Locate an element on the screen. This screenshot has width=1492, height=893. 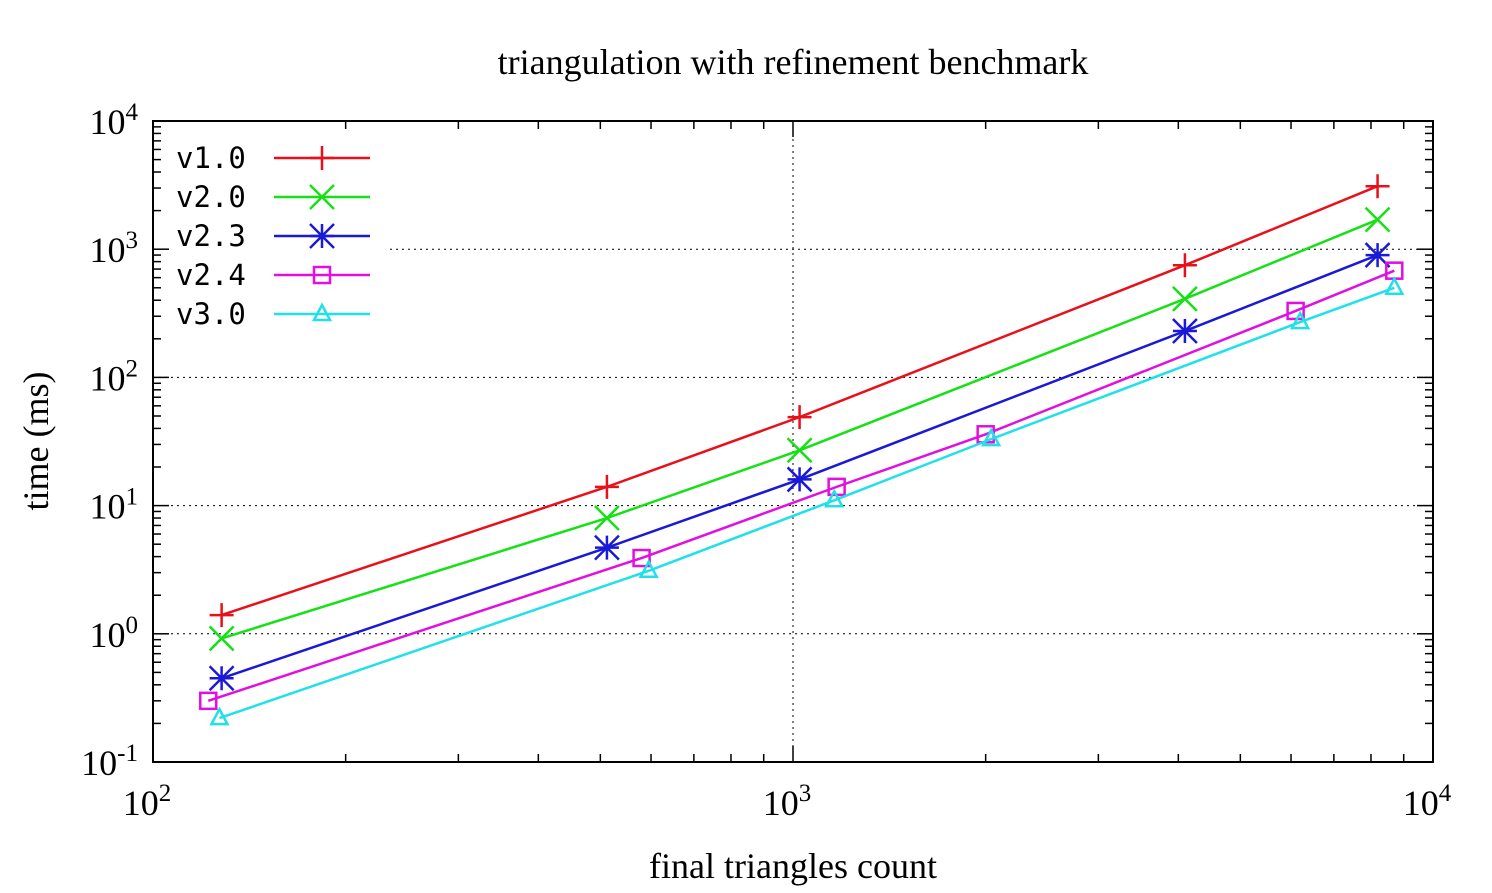
x-tick-label: 10⁴ is located at coordinates (1427, 801).